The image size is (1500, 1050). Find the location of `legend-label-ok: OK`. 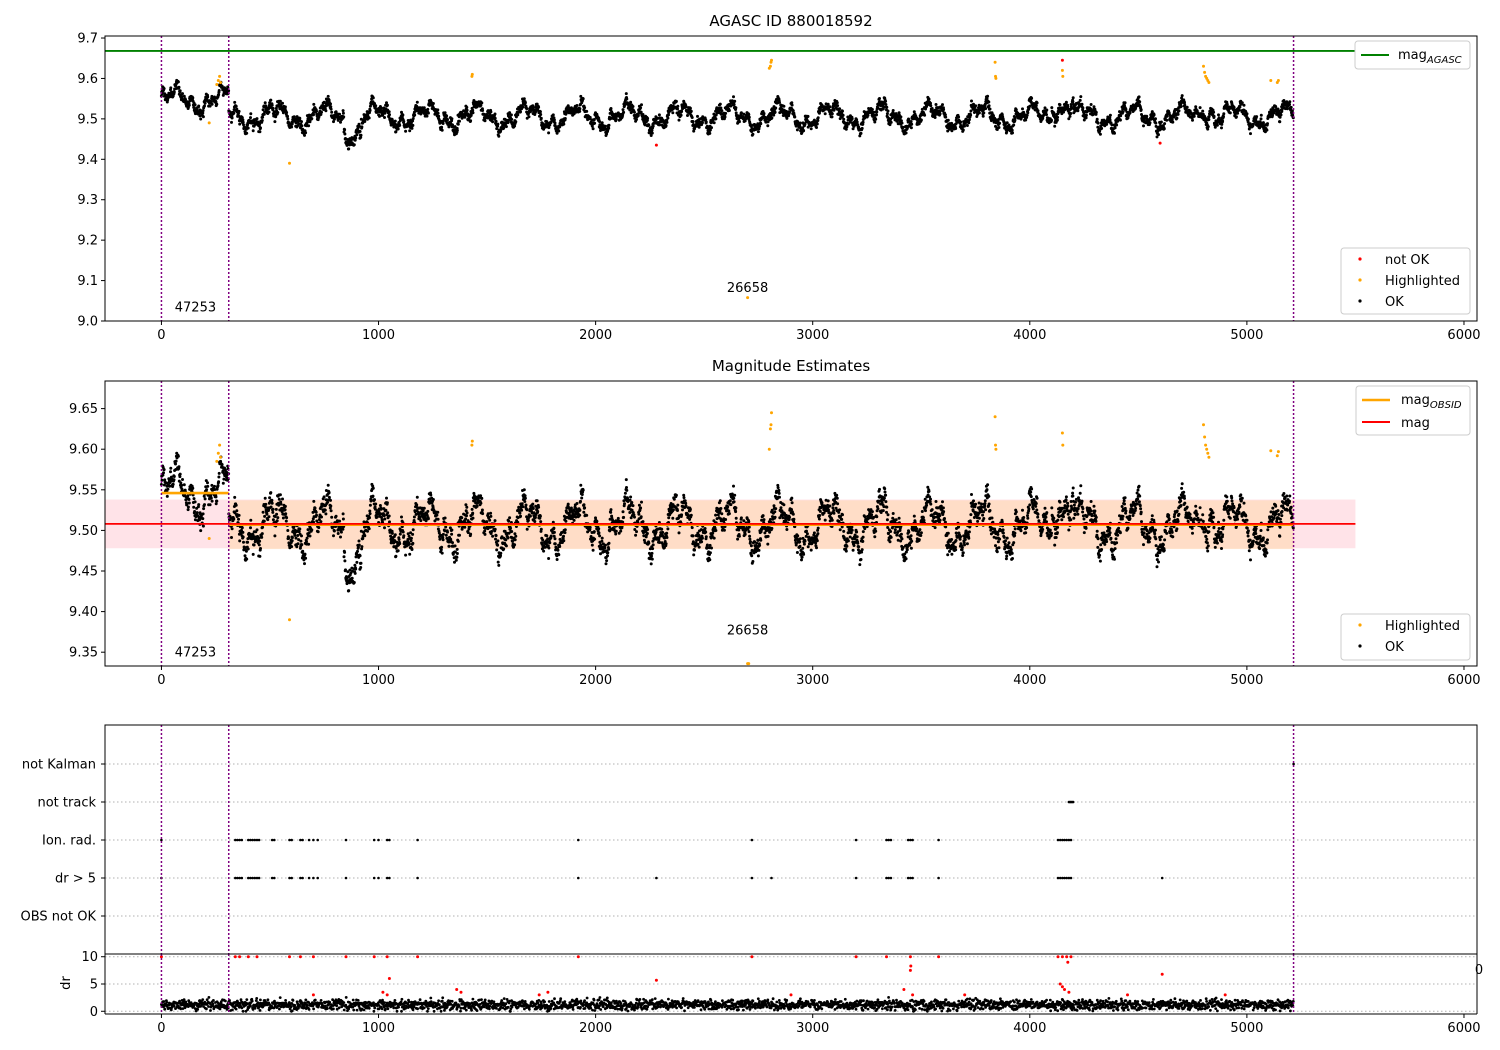

legend-label-ok: OK is located at coordinates (1394, 302).